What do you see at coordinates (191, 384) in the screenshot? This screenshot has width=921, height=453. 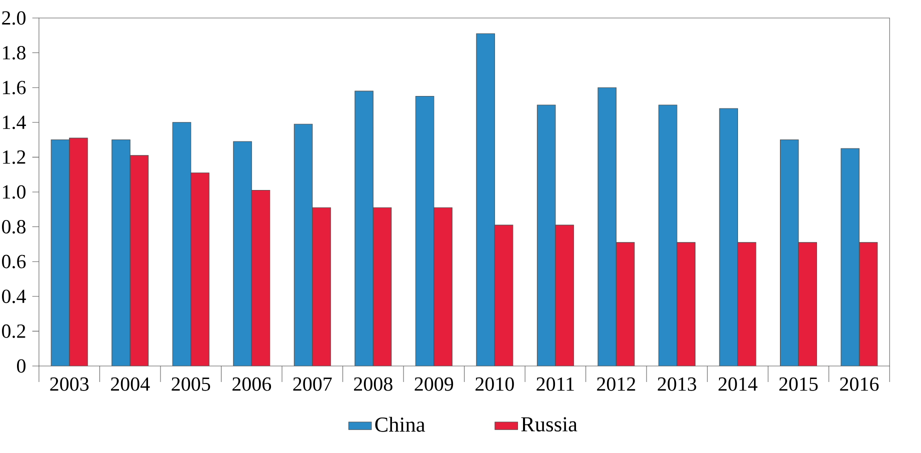 I see `x-tick-label: 2005` at bounding box center [191, 384].